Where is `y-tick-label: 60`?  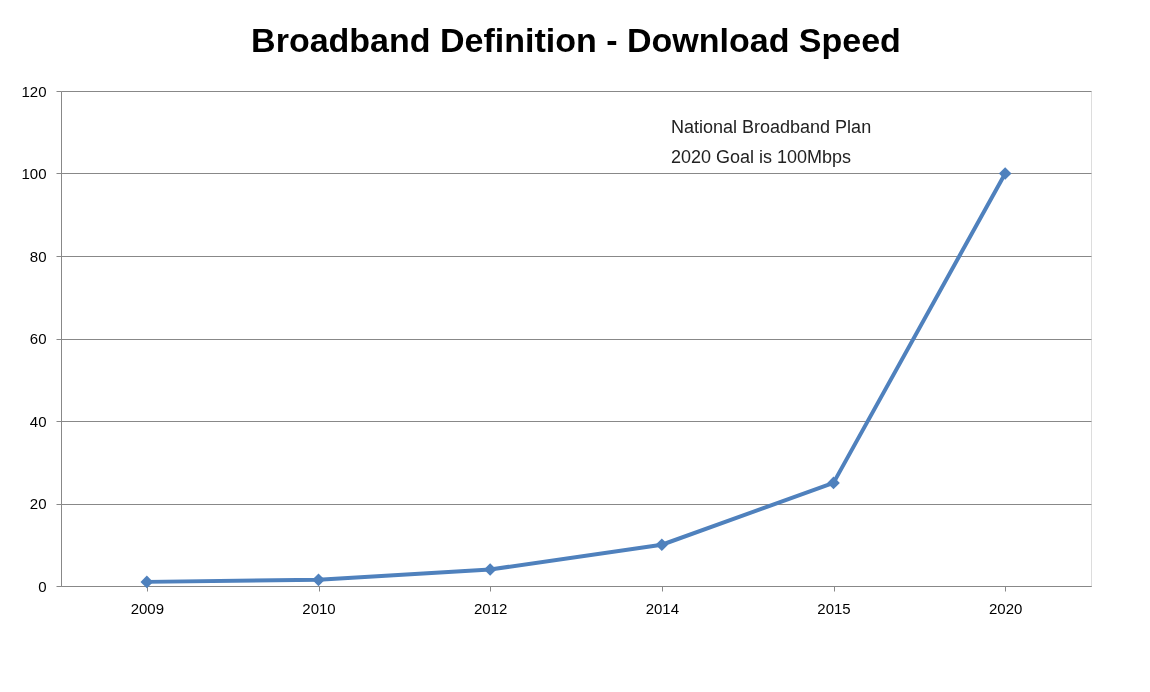
y-tick-label: 60 is located at coordinates (38, 338).